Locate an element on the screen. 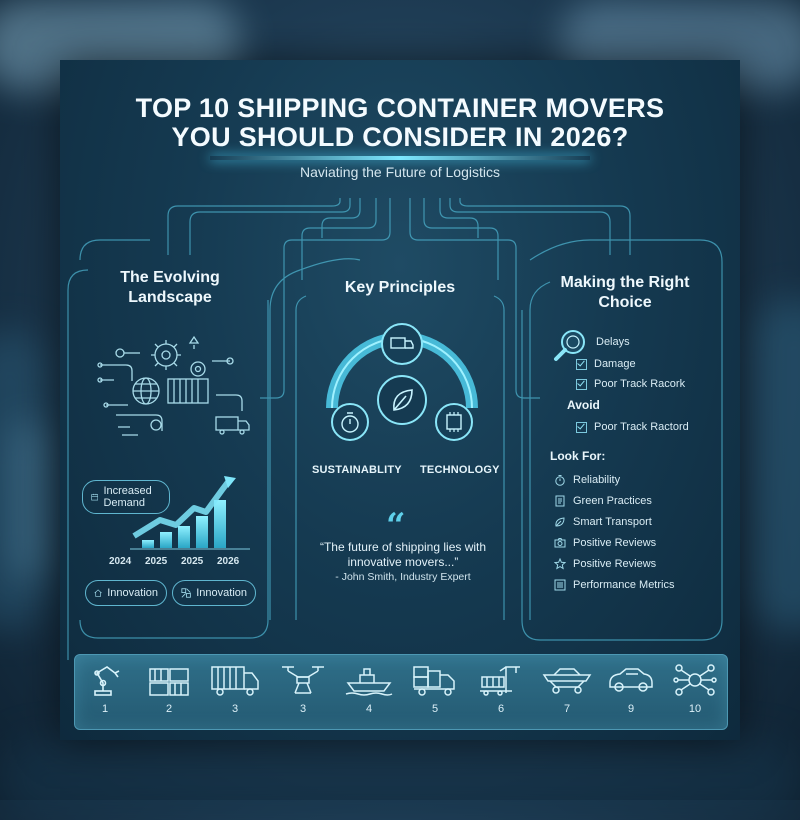  quote-attribution: - John Smith, Industry Expert is located at coordinates (403, 577).